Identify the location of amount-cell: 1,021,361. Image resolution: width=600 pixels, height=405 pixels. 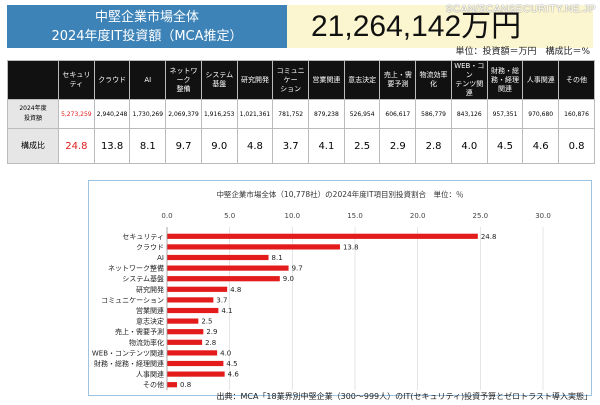
(255, 114).